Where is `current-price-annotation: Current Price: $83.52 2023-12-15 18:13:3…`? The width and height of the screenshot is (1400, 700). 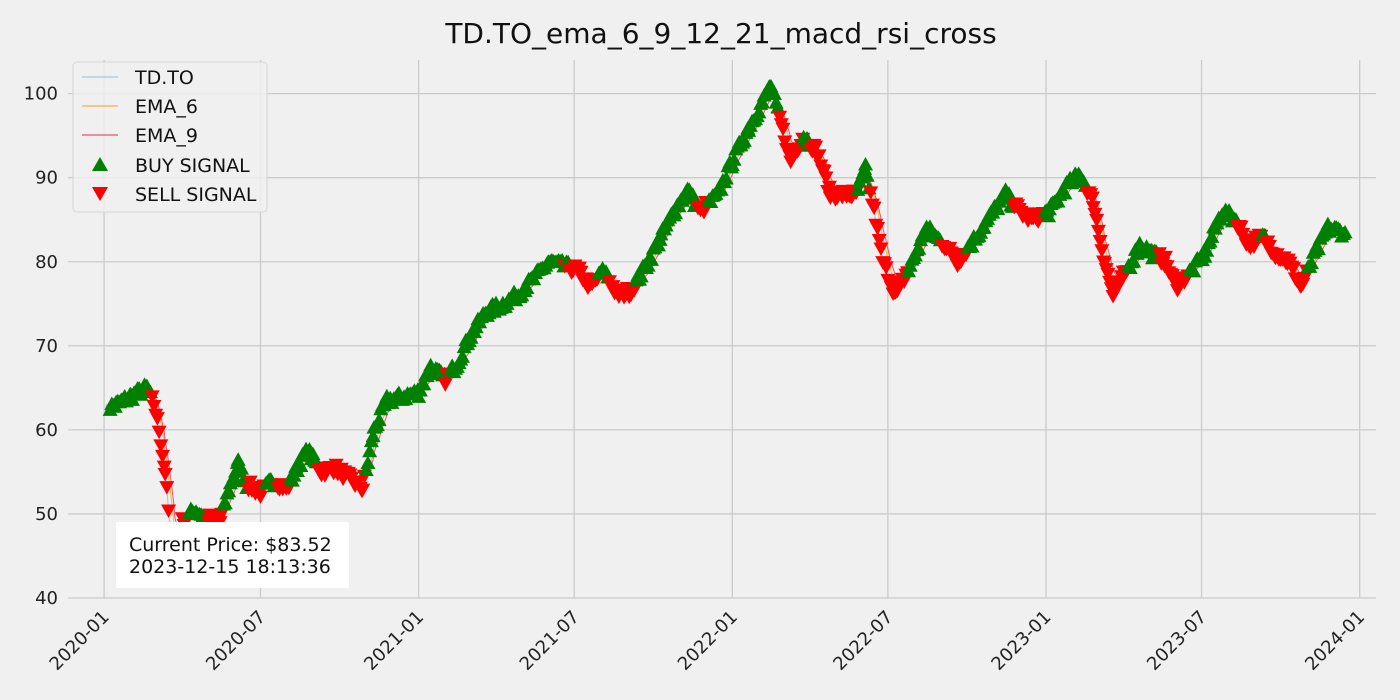 current-price-annotation: Current Price: $83.52 2023-12-15 18:13:3… is located at coordinates (232, 555).